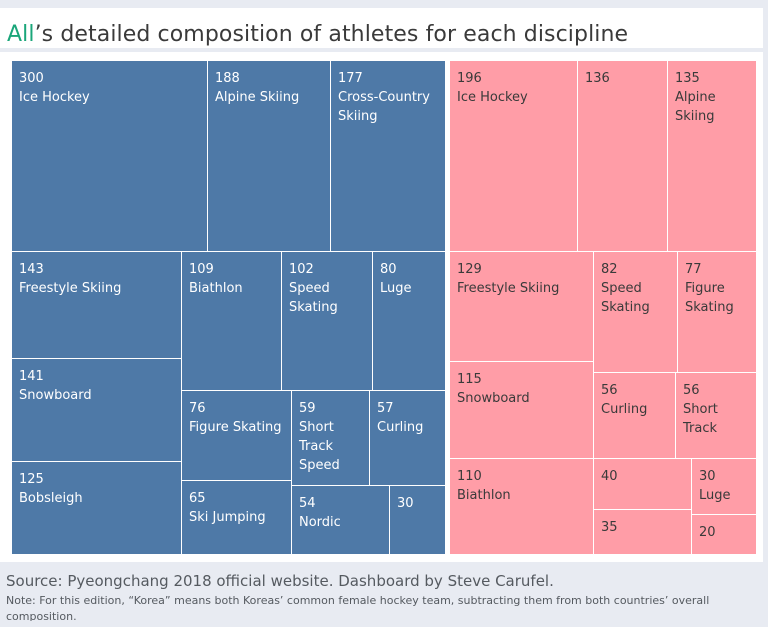 Image resolution: width=768 pixels, height=627 pixels. I want to click on tile-value: 109, so click(201, 269).